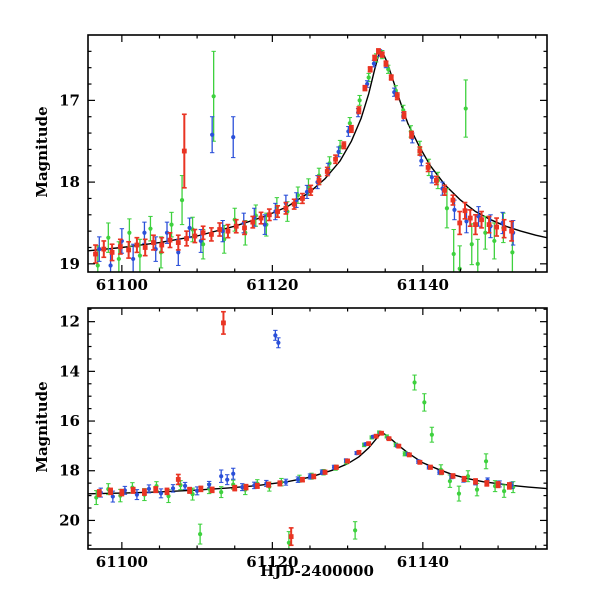 The height and width of the screenshot is (600, 600). I want to click on y-tick-label: 19, so click(69, 264).